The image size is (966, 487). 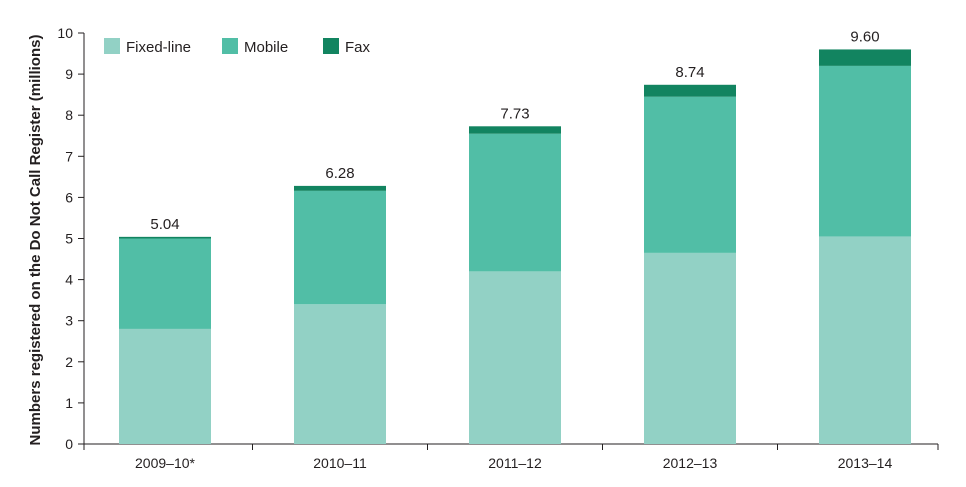 I want to click on y-tick-label: 8, so click(x=69, y=115).